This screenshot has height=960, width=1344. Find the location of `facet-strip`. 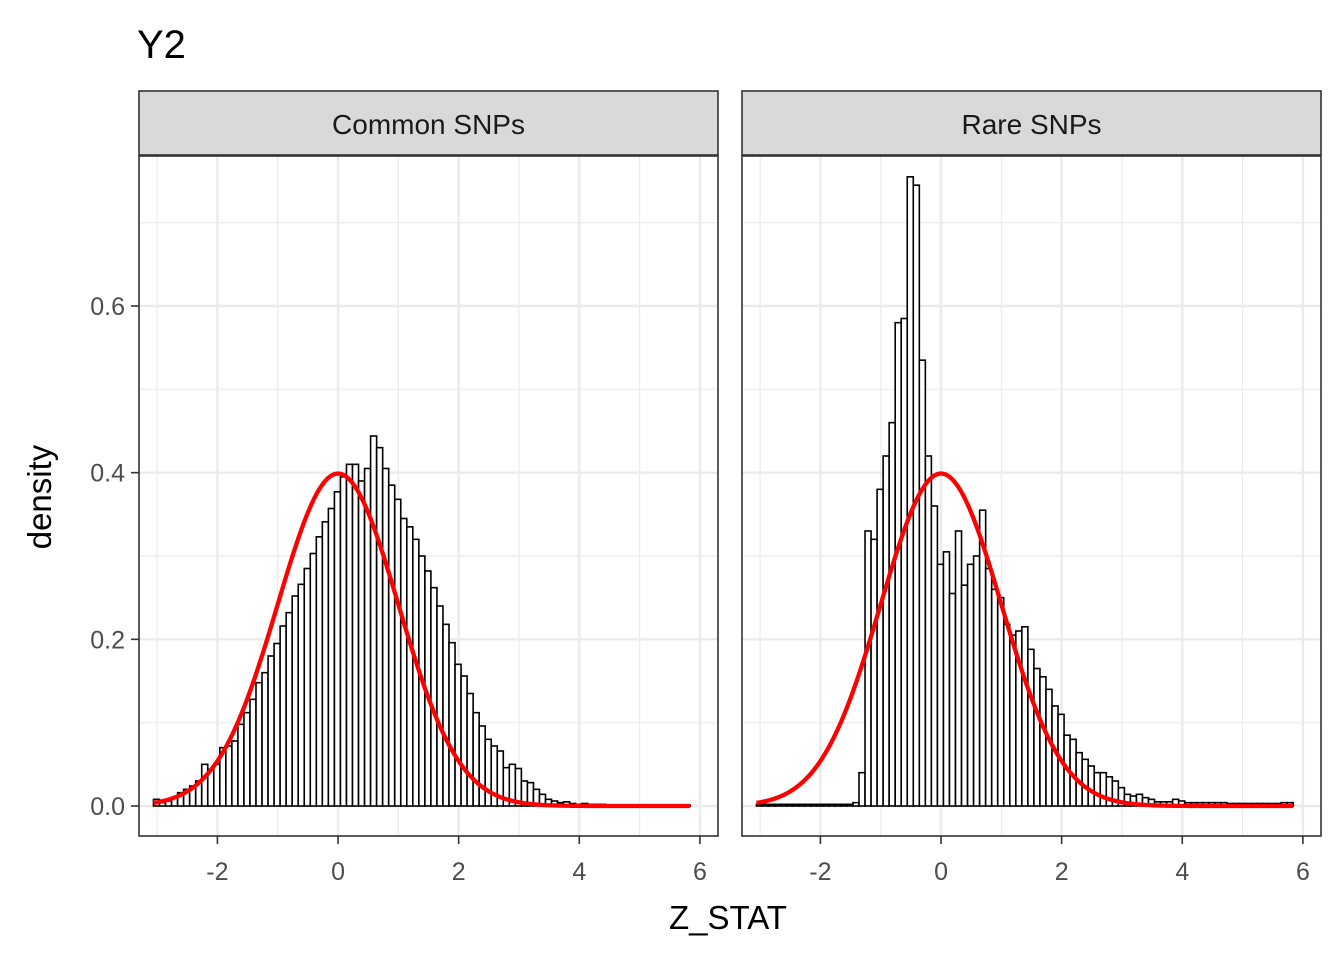

facet-strip is located at coordinates (428, 123).